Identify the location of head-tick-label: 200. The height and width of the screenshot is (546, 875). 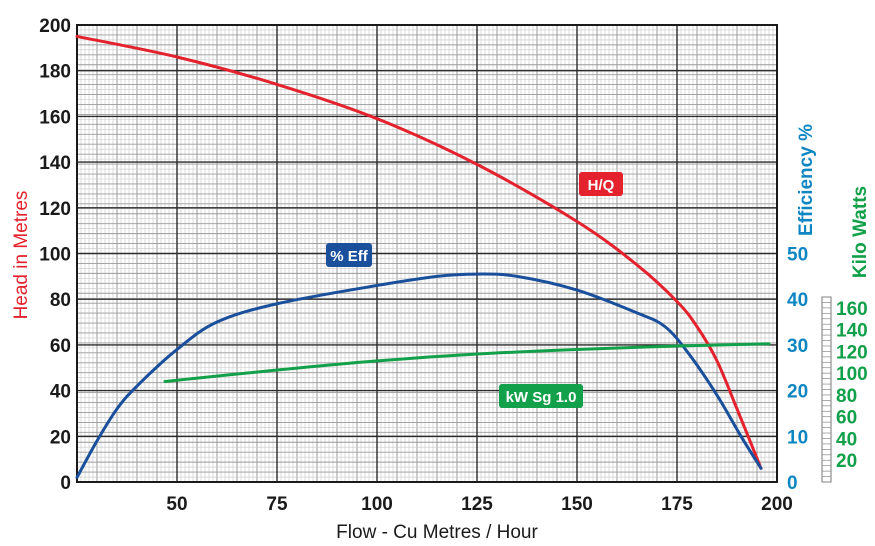
(55, 26).